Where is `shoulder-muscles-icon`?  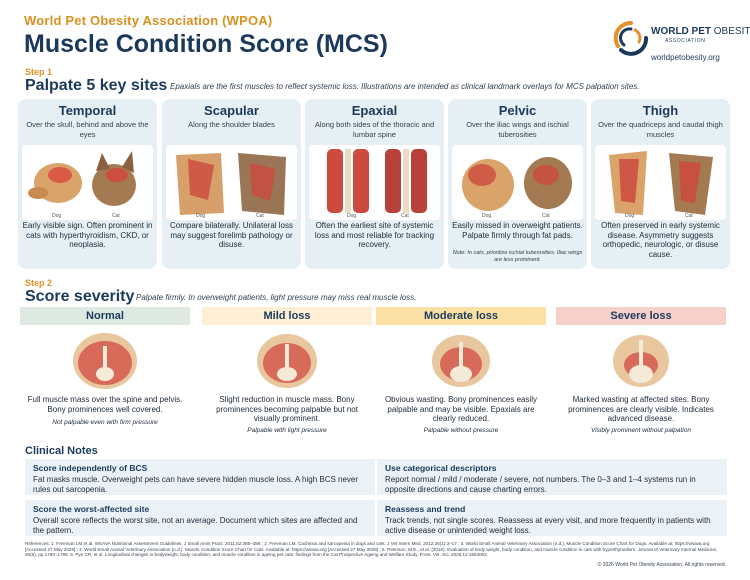
shoulder-muscles-icon is located at coordinates (231, 184).